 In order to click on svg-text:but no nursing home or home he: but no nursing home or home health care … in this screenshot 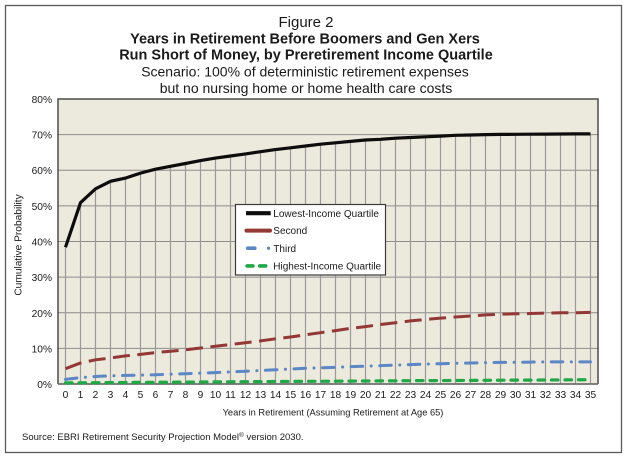, I will do `click(306, 88)`.